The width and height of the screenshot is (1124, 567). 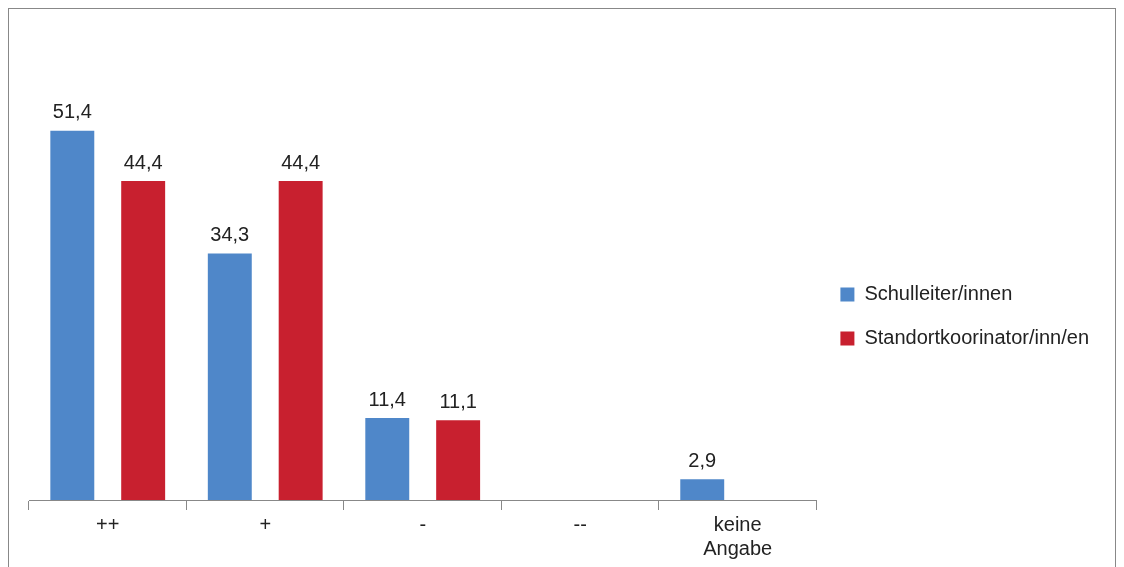 I want to click on x-tick-label: -, so click(x=423, y=523).